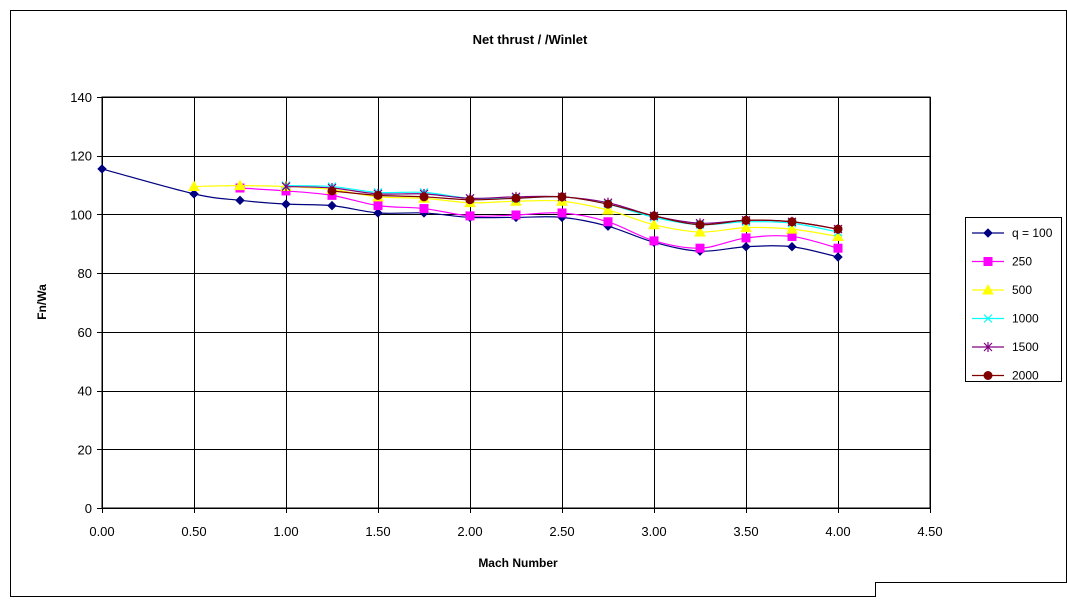 The image size is (1067, 602). I want to click on y-tick-label: 100, so click(81, 214).